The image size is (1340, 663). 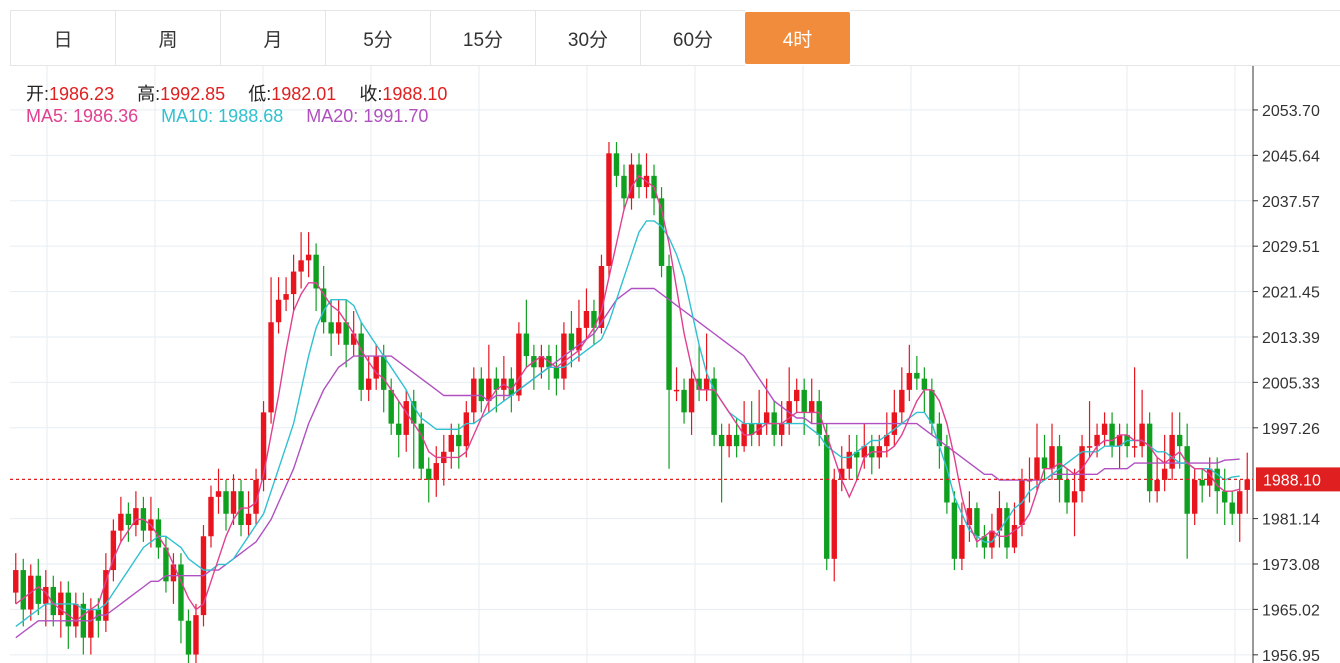 What do you see at coordinates (106, 116) in the screenshot?
I see `ma5-value: 1986.36` at bounding box center [106, 116].